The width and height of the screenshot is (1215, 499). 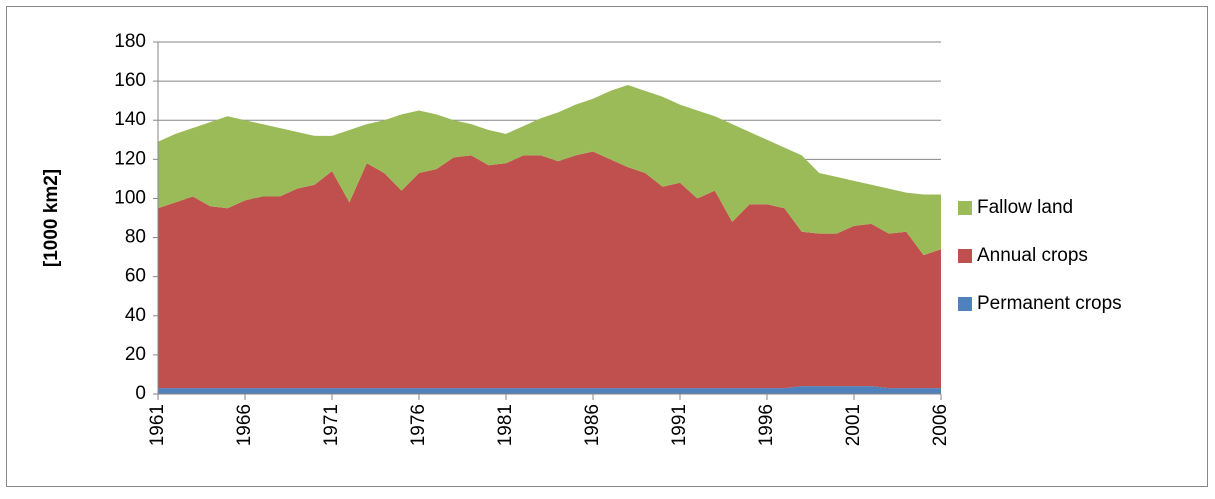 I want to click on x-tick-label: 1961, so click(x=157, y=425).